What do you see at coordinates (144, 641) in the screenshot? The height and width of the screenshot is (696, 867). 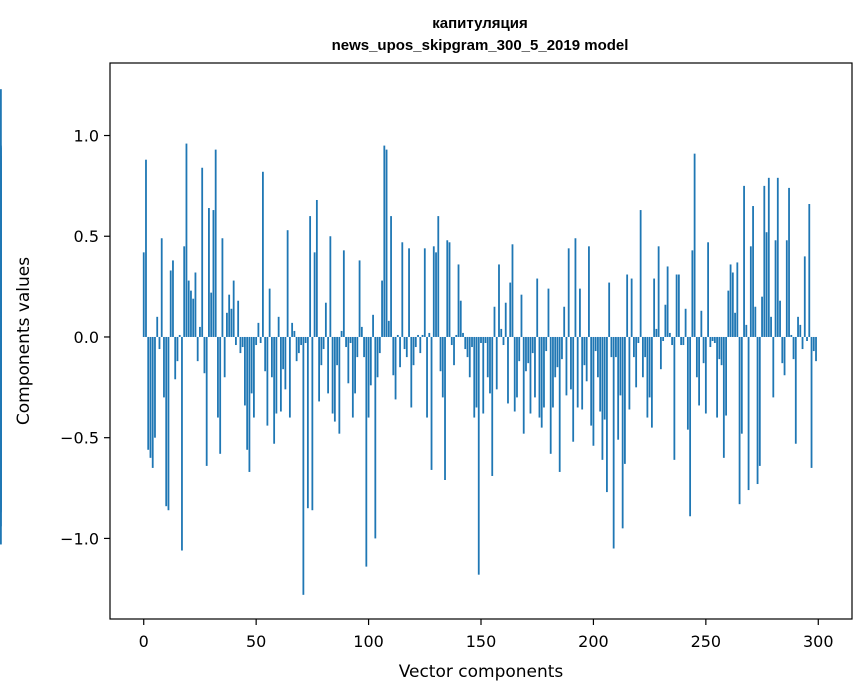 I see `x-tick-label: 0` at bounding box center [144, 641].